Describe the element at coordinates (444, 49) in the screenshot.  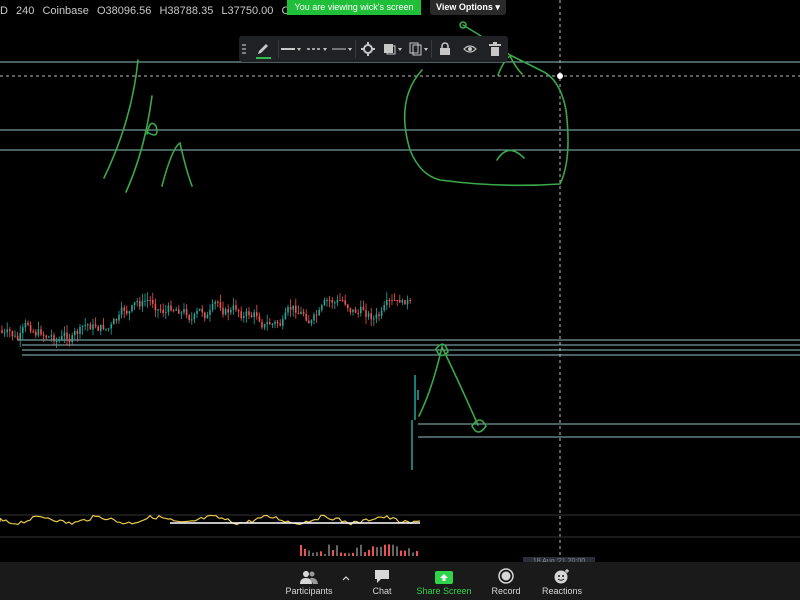
I see `lock-icon` at that location.